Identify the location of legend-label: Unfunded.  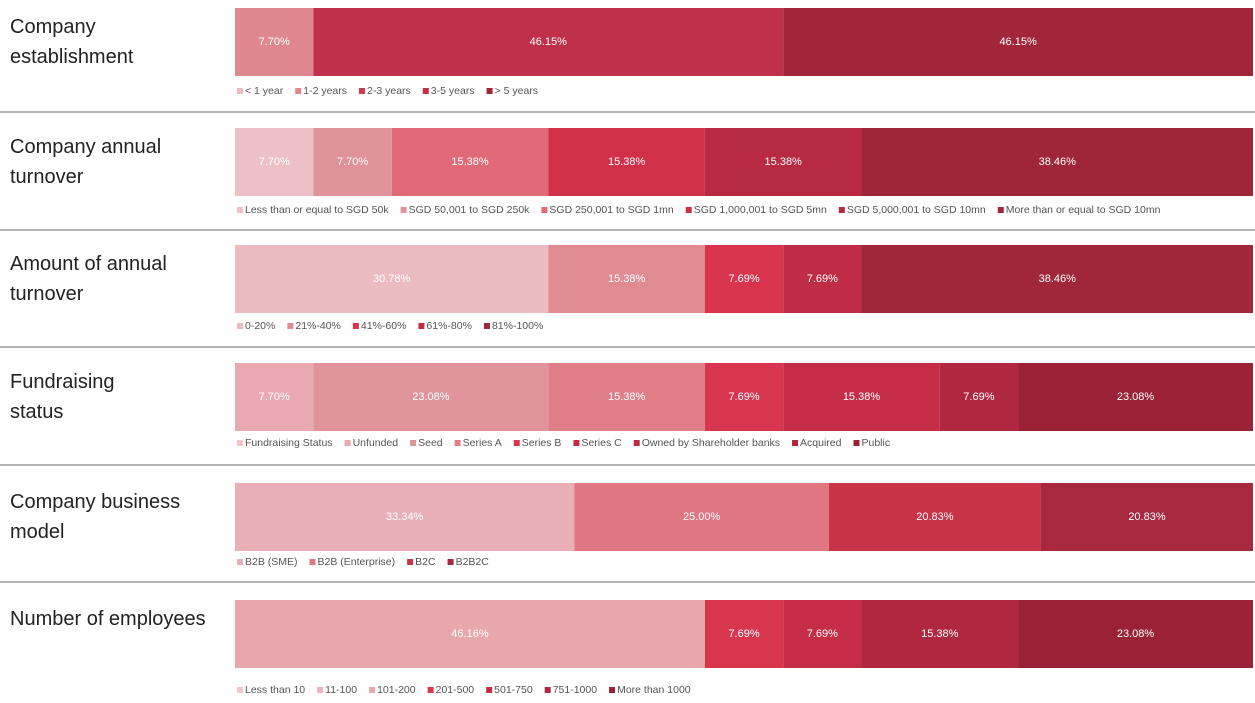
(376, 443).